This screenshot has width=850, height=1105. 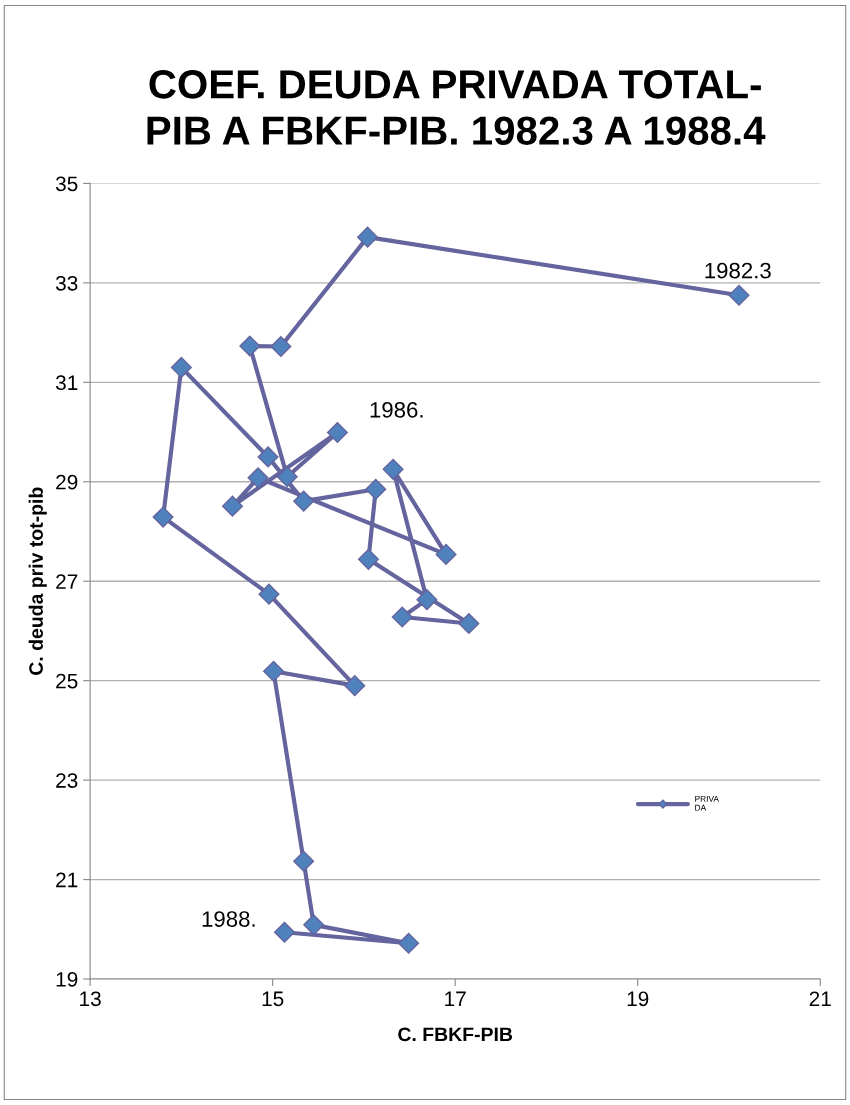 I want to click on x-tick-label: 15, so click(x=273, y=999).